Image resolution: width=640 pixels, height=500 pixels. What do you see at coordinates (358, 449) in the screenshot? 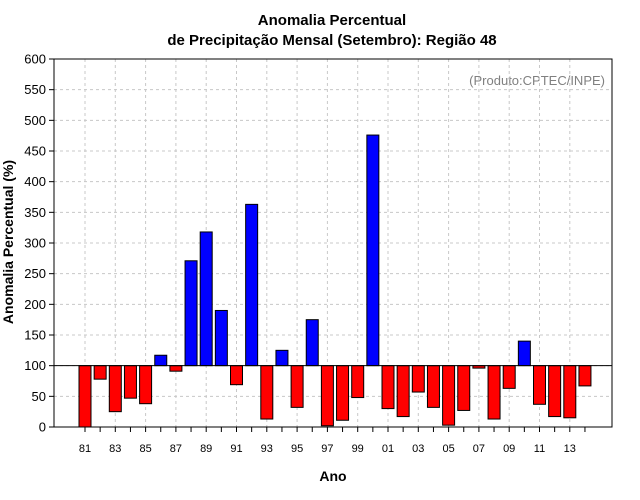
I see `x-tick-label: 99` at bounding box center [358, 449].